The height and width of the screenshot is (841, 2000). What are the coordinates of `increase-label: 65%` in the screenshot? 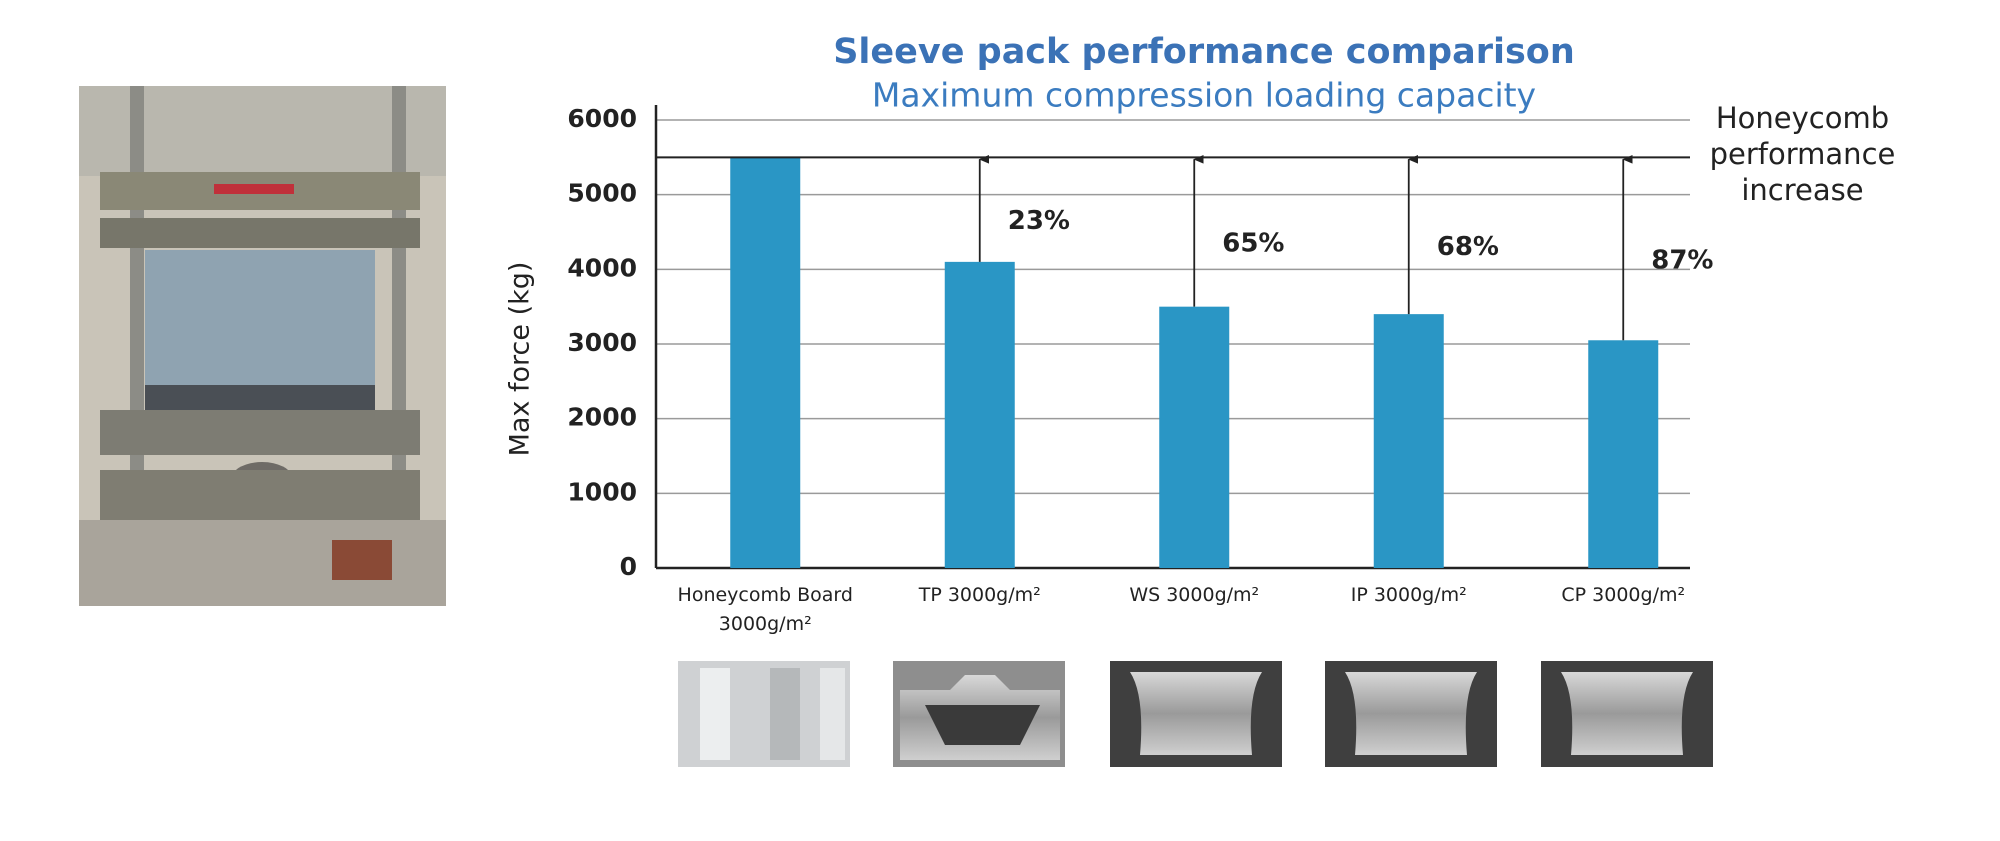 It's located at (1253, 244).